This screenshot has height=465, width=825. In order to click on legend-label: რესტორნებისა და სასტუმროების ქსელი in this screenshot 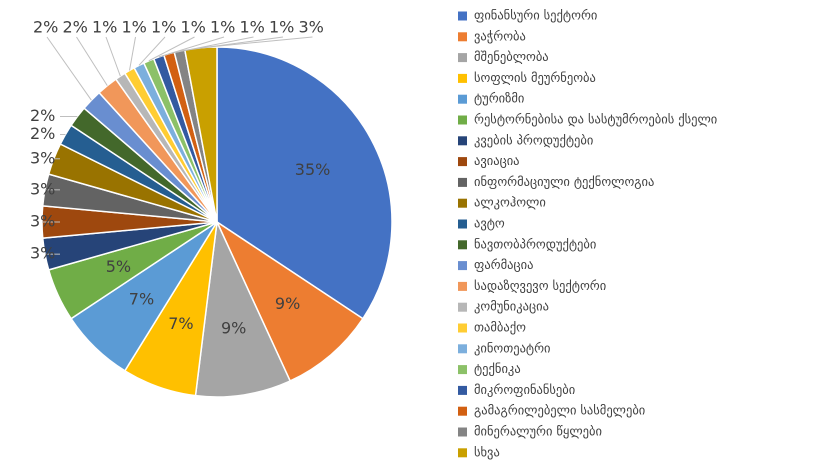, I will do `click(595, 119)`.